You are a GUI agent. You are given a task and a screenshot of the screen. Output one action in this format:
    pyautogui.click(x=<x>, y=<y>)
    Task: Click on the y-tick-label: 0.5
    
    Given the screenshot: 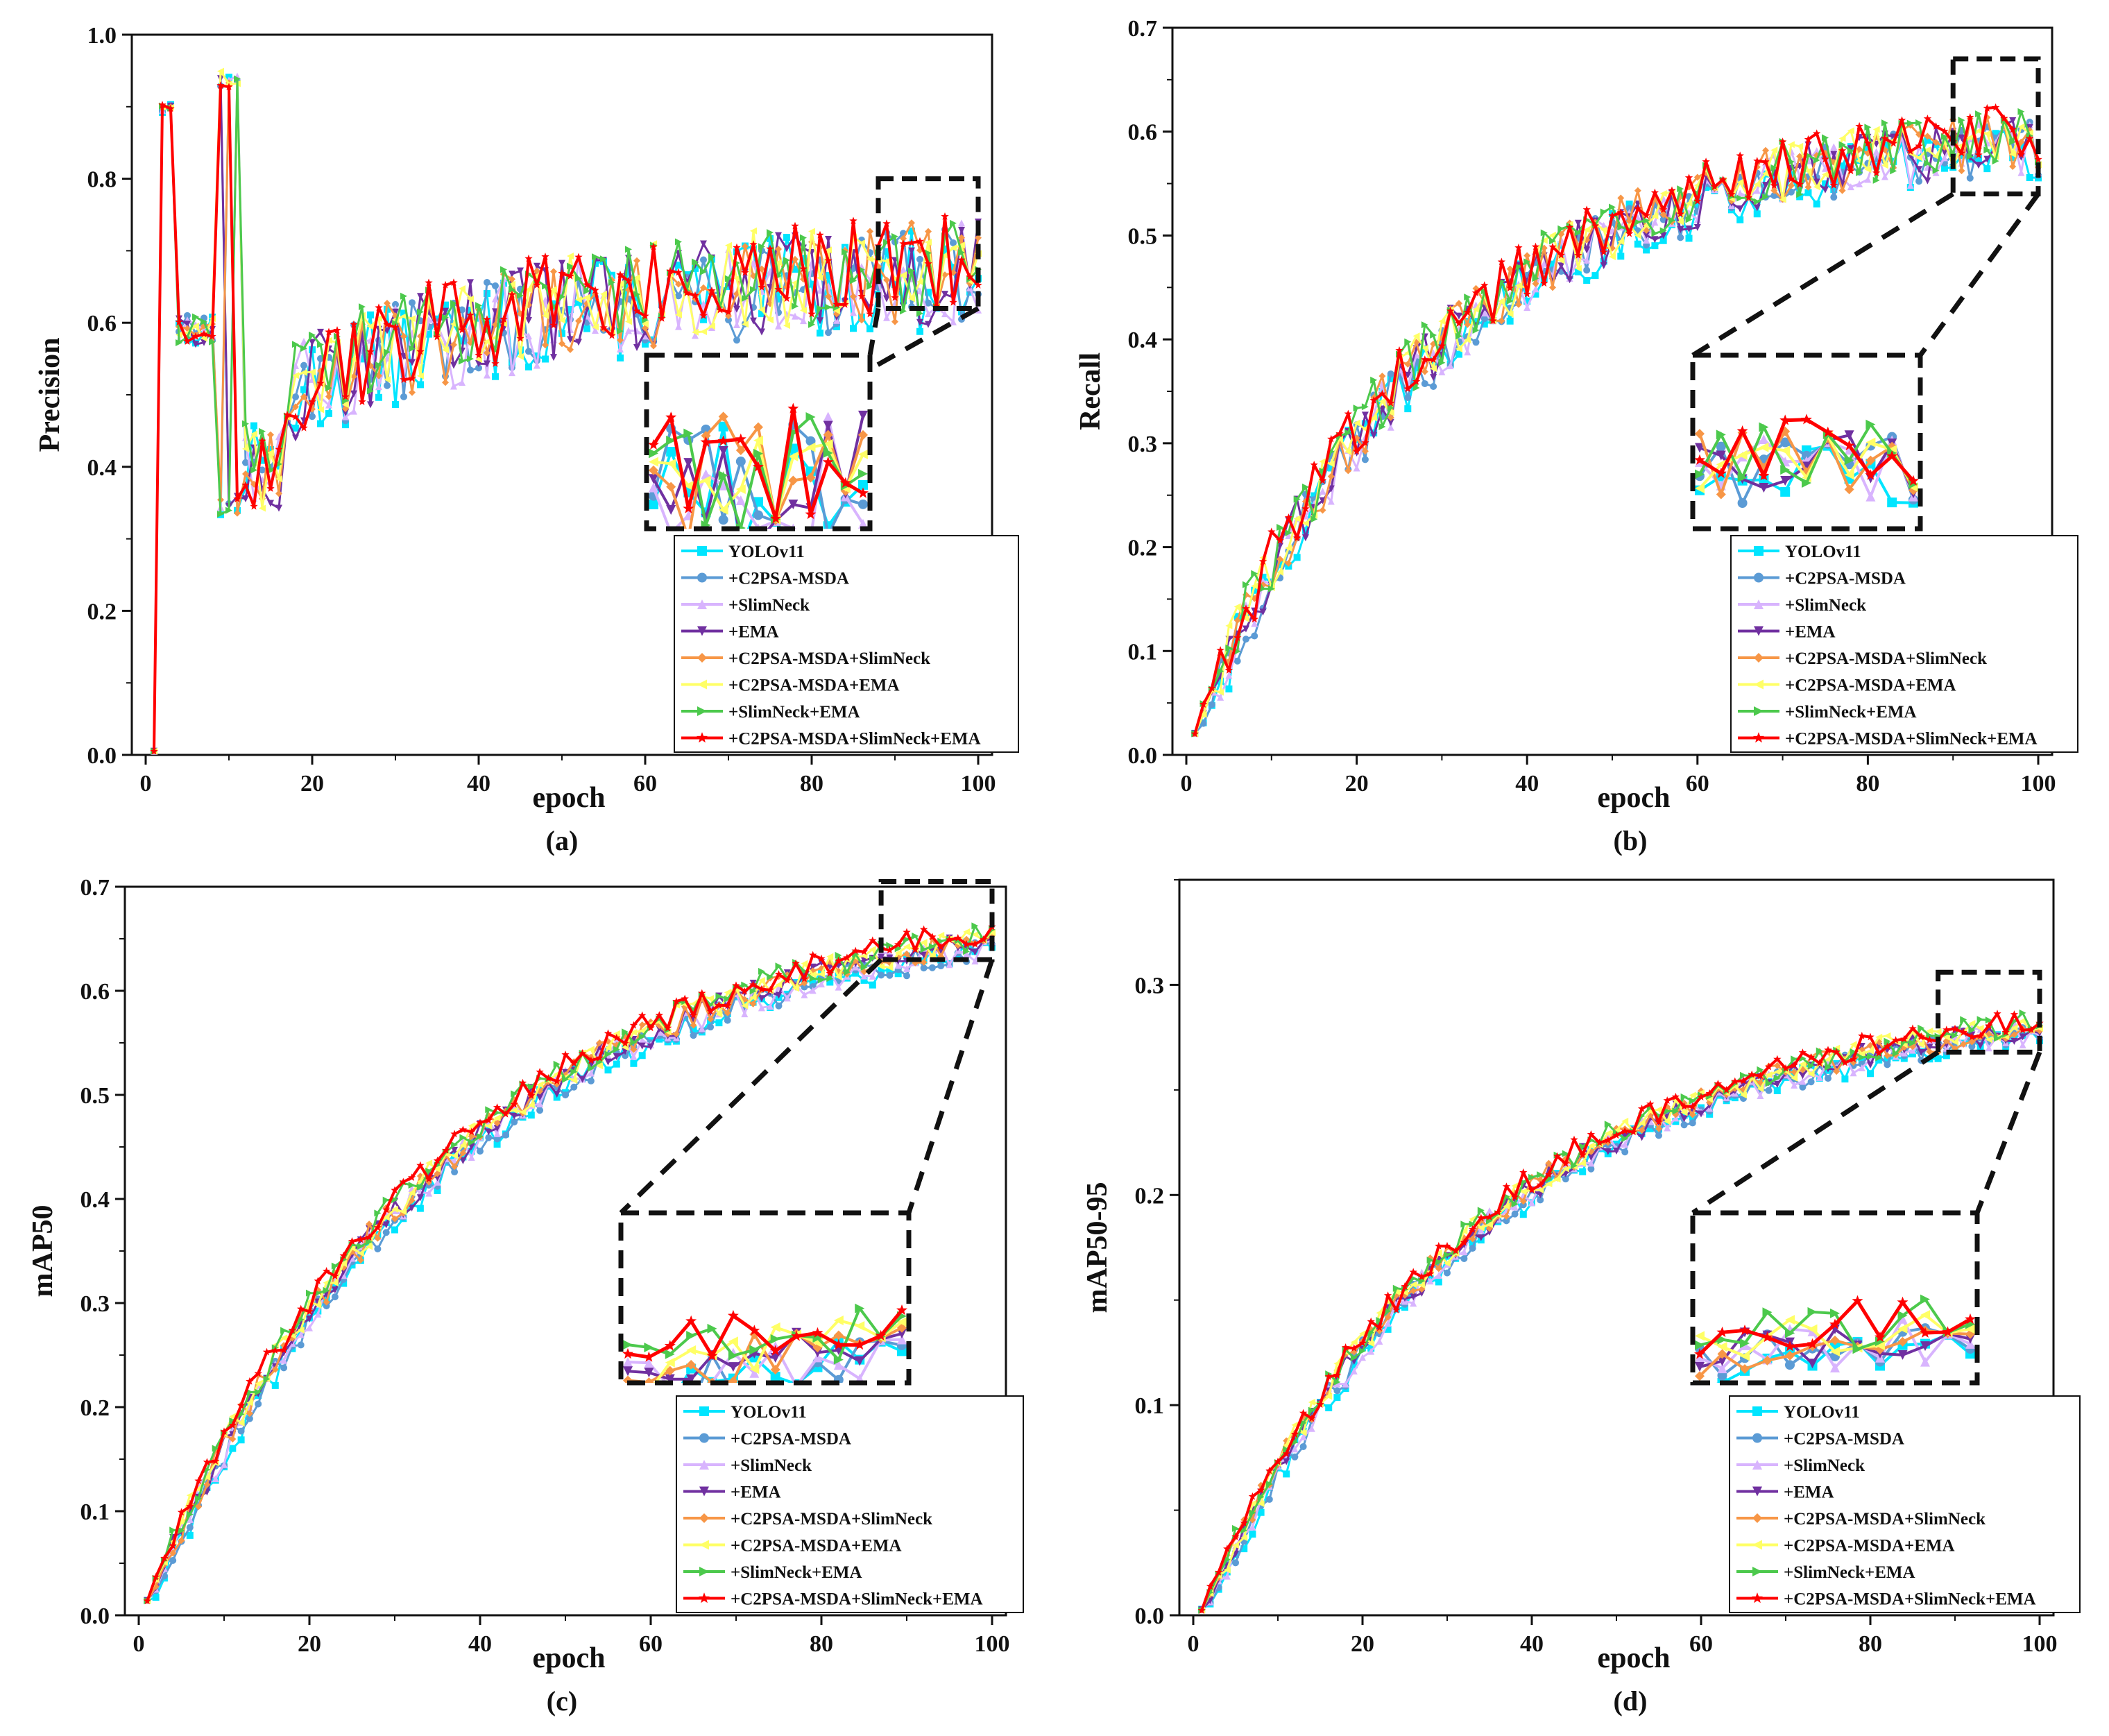 What is the action you would take?
    pyautogui.click(x=95, y=1096)
    